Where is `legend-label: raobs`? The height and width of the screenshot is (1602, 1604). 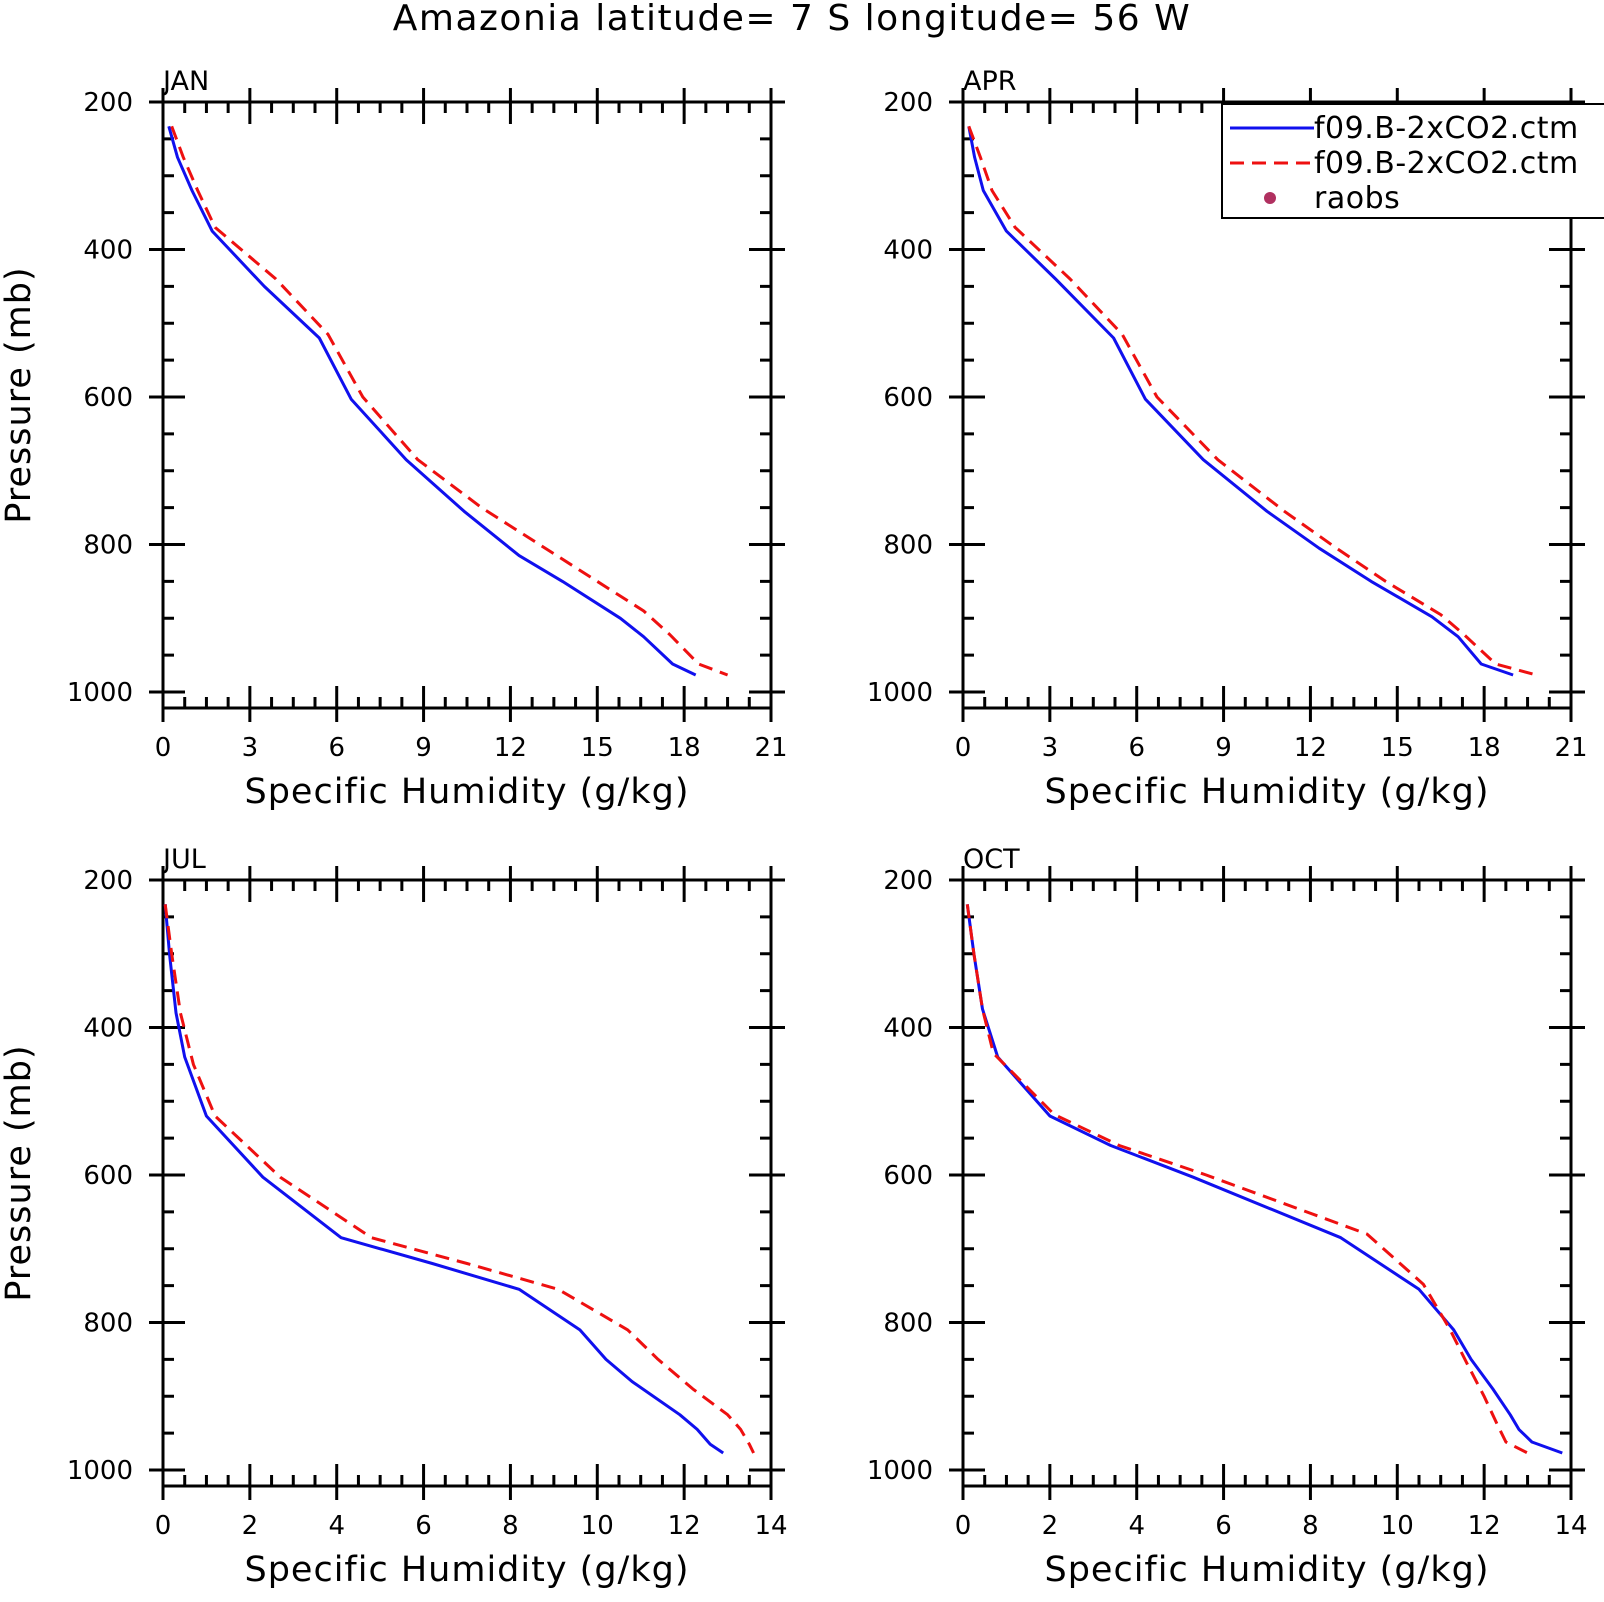
legend-label: raobs is located at coordinates (1357, 198).